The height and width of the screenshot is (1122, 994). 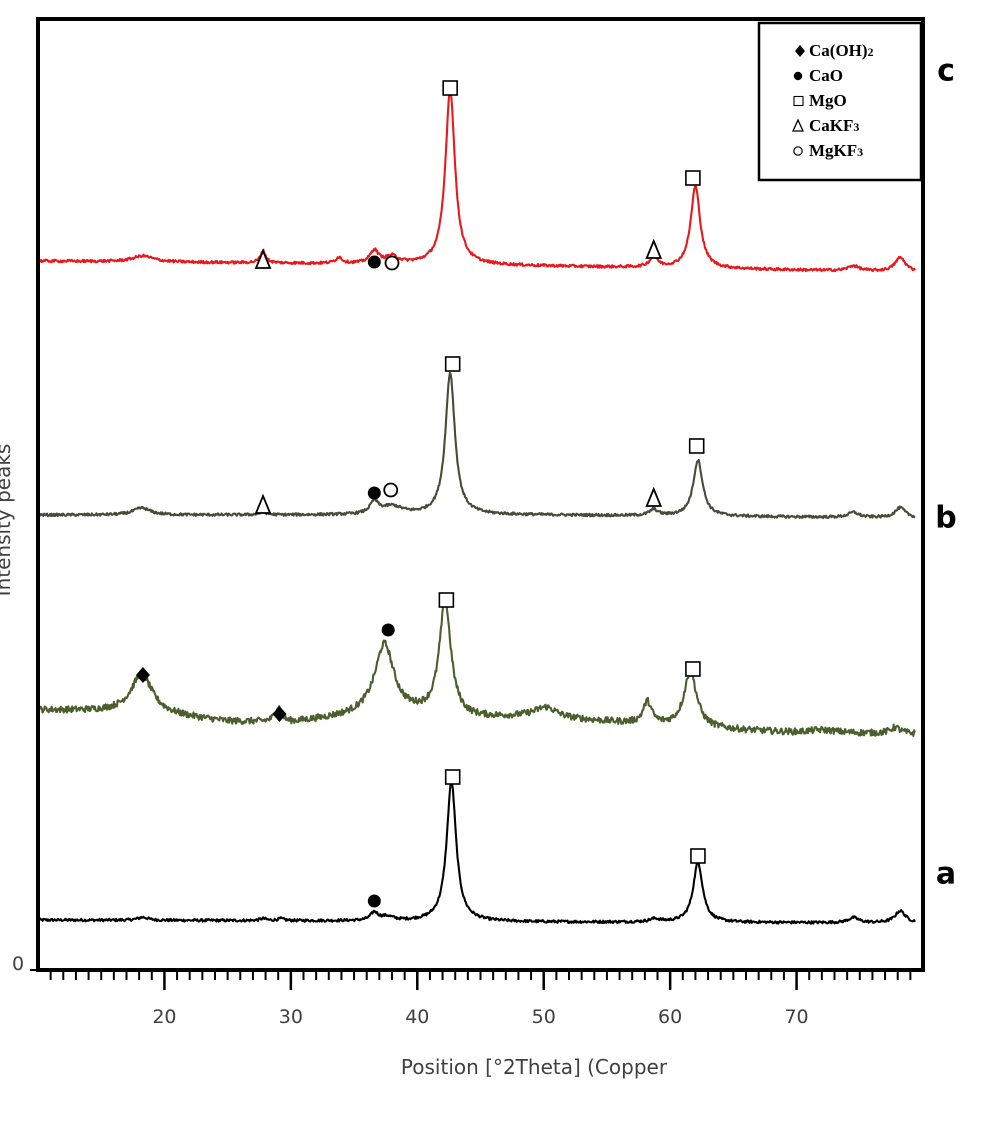 I want to click on legend-entry-0: Ca(OH)2, so click(x=834, y=50).